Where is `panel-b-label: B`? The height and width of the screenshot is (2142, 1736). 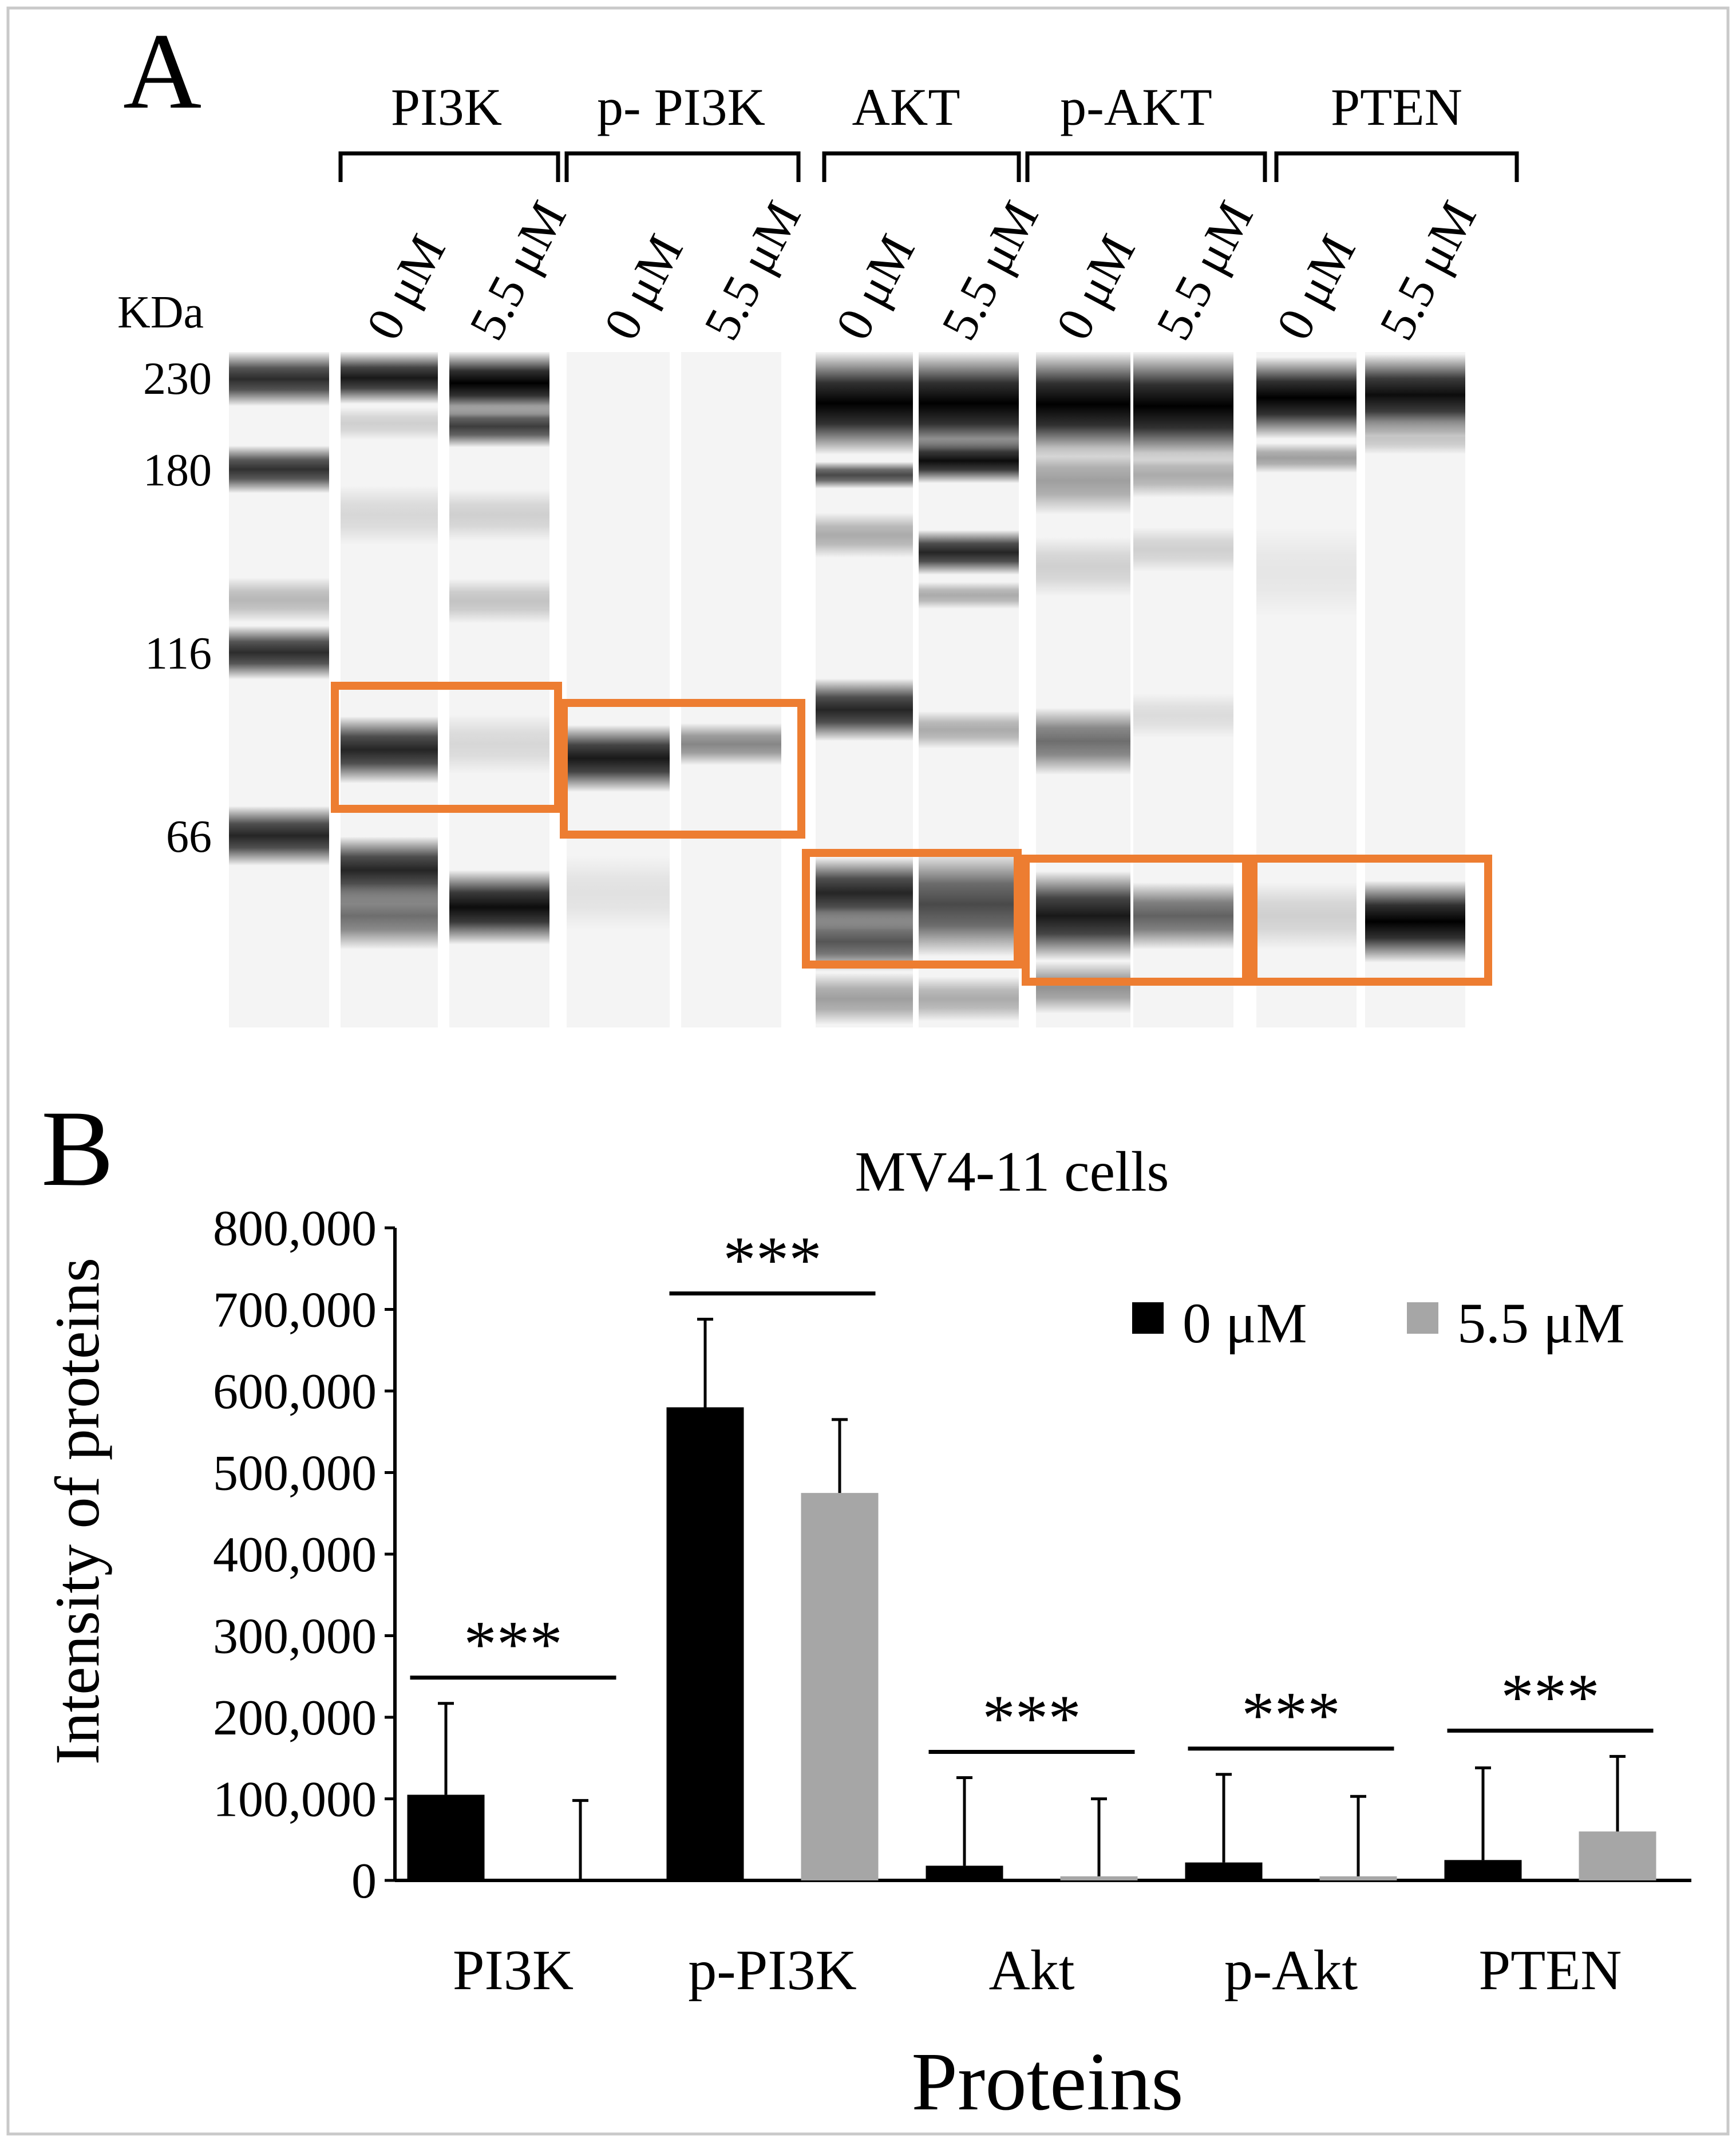 panel-b-label: B is located at coordinates (77, 1149).